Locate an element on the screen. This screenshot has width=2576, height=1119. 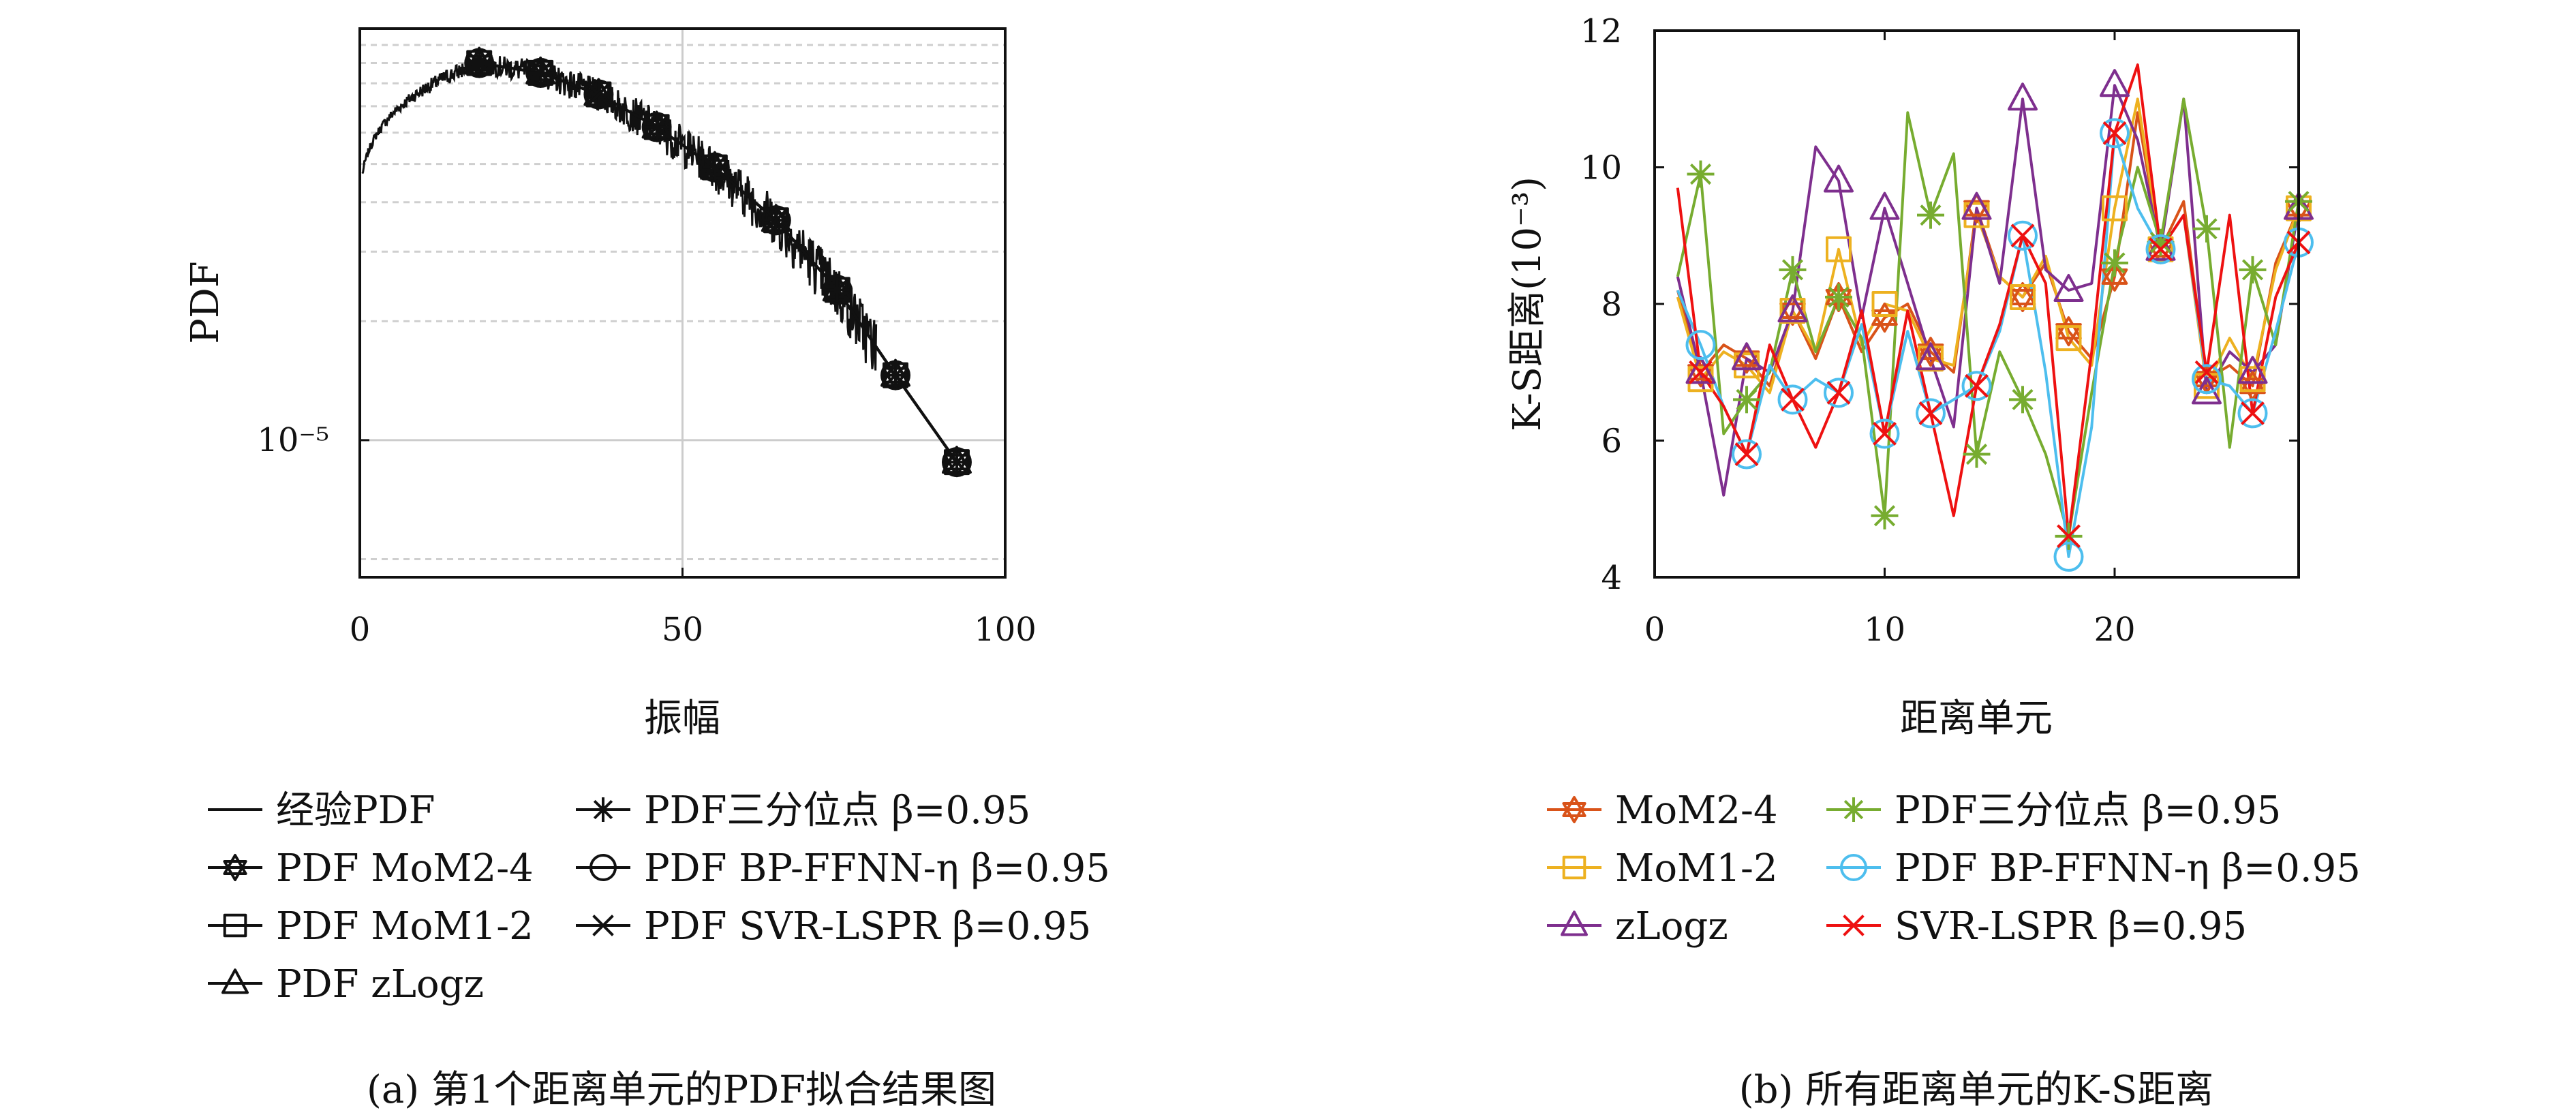
empirical-pdf-curve is located at coordinates (619, 213).